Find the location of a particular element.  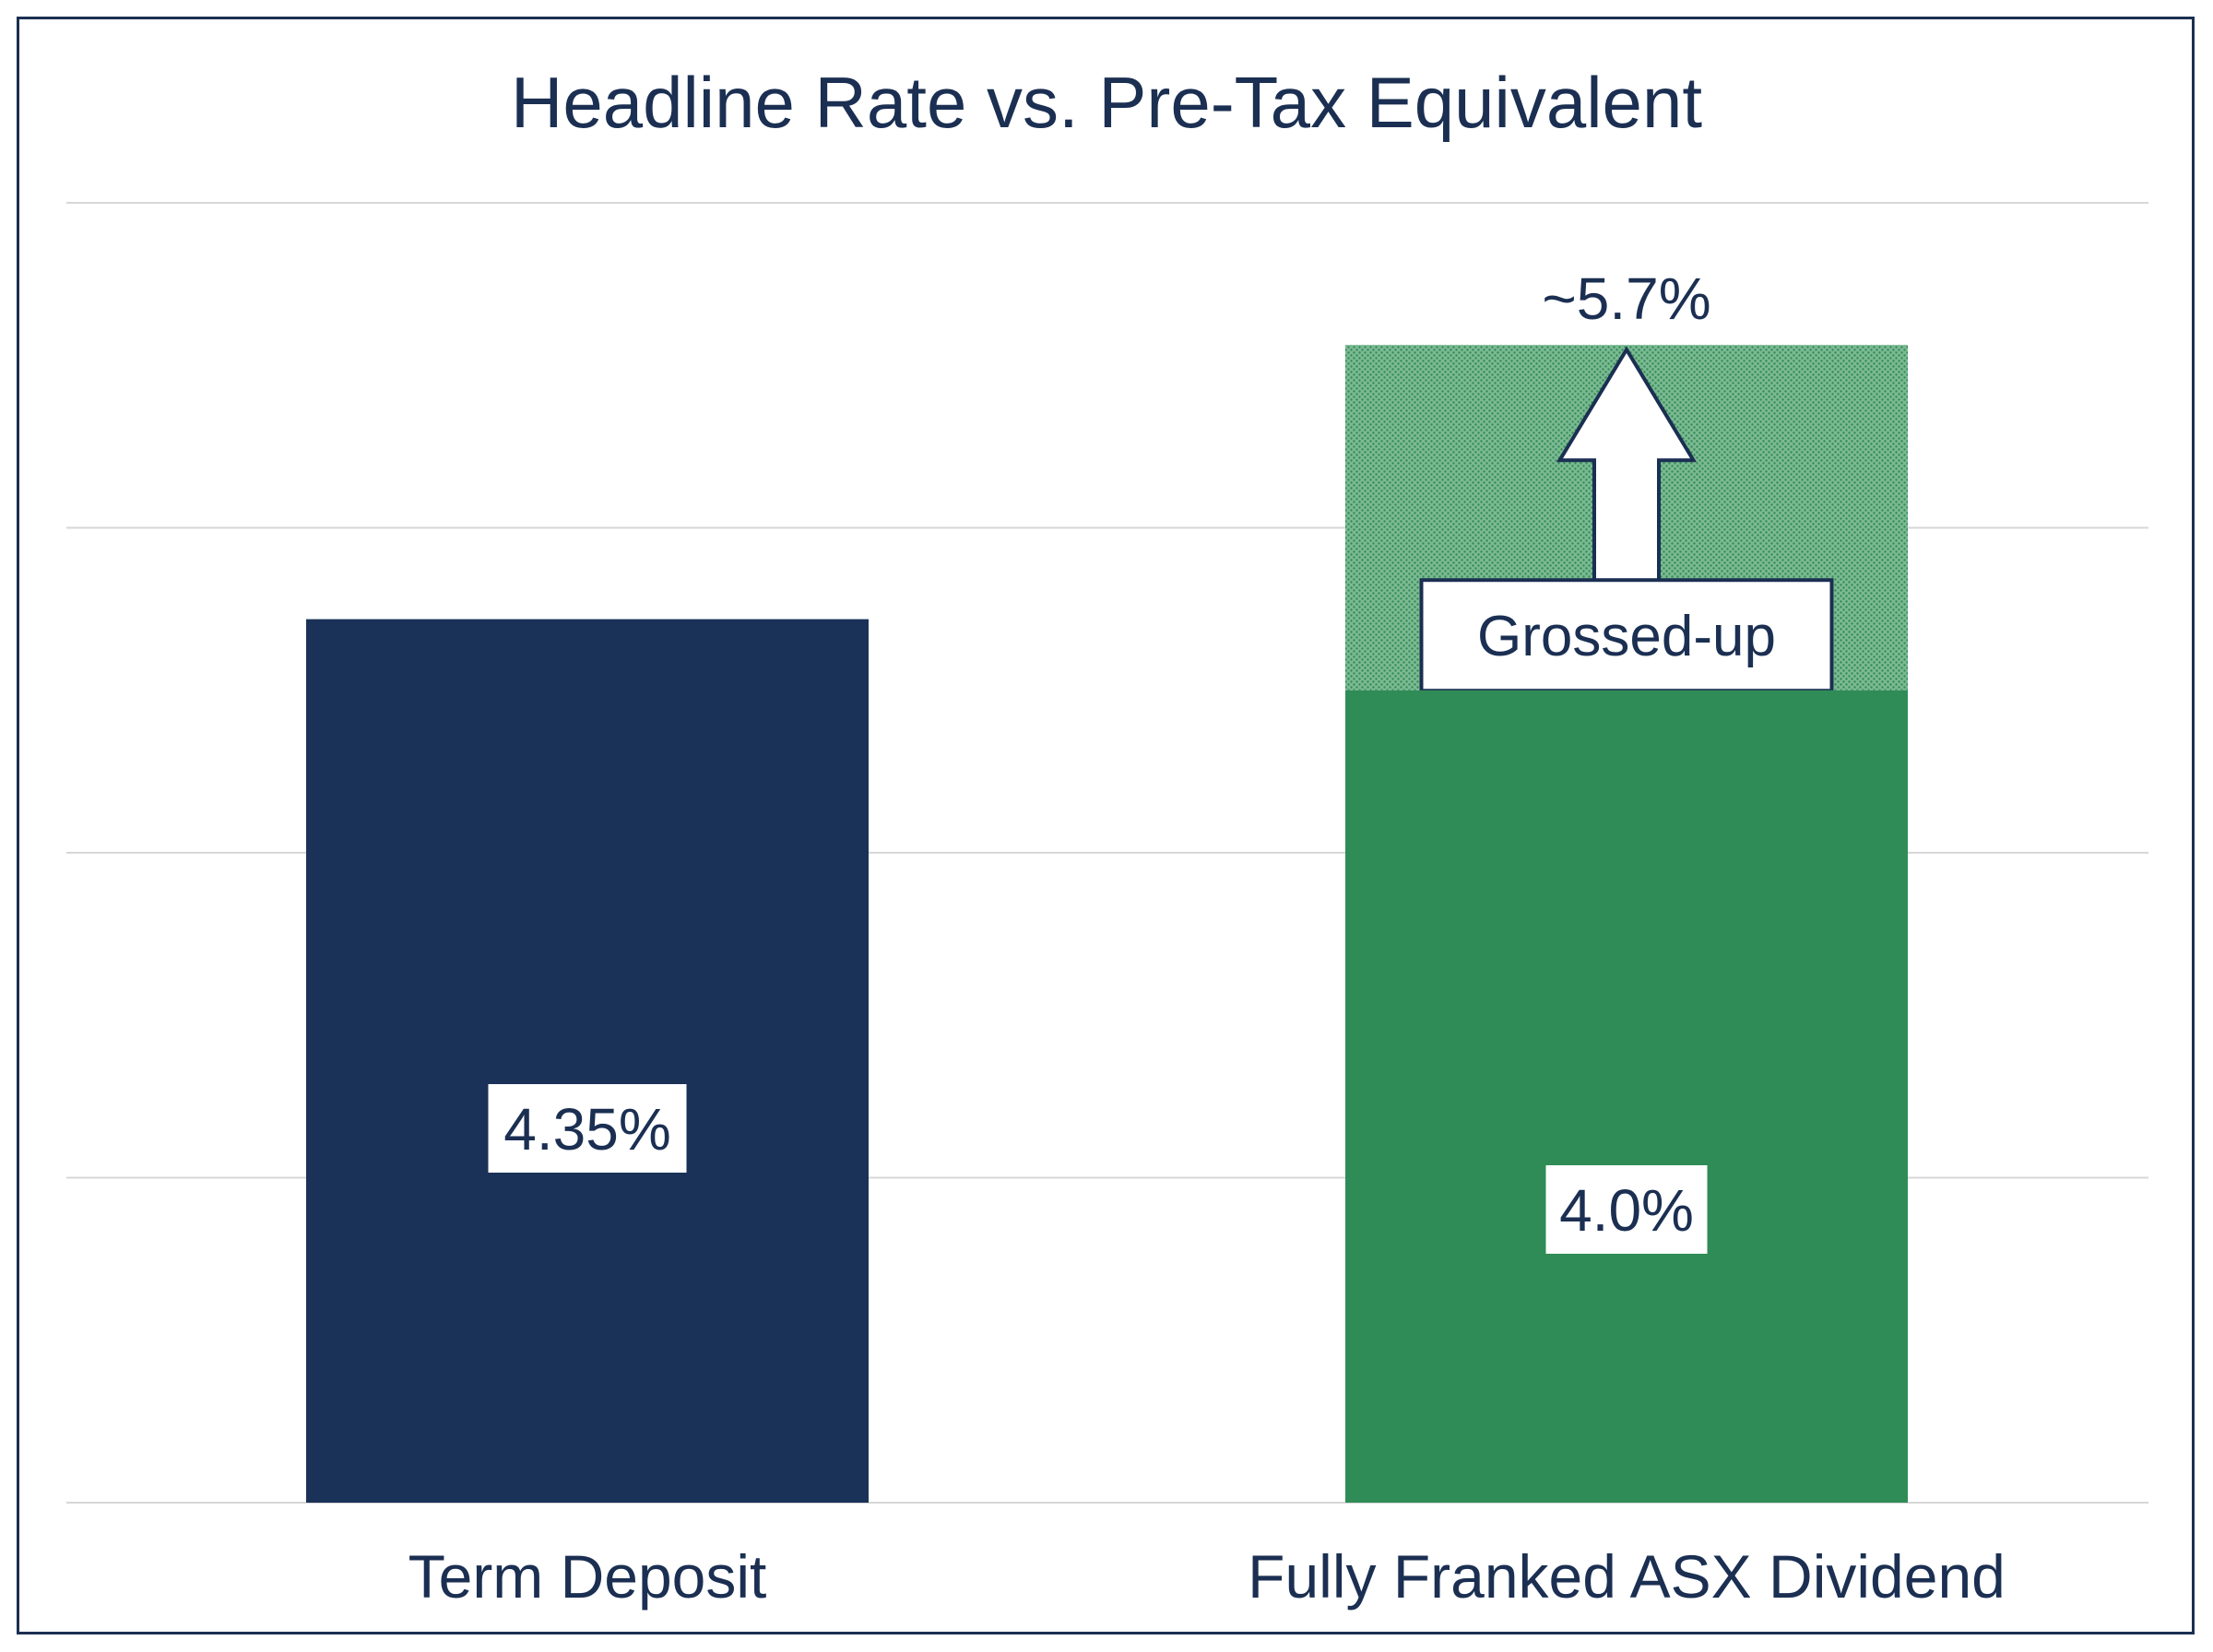

bar-value-label: 4.0% is located at coordinates (1626, 1210).